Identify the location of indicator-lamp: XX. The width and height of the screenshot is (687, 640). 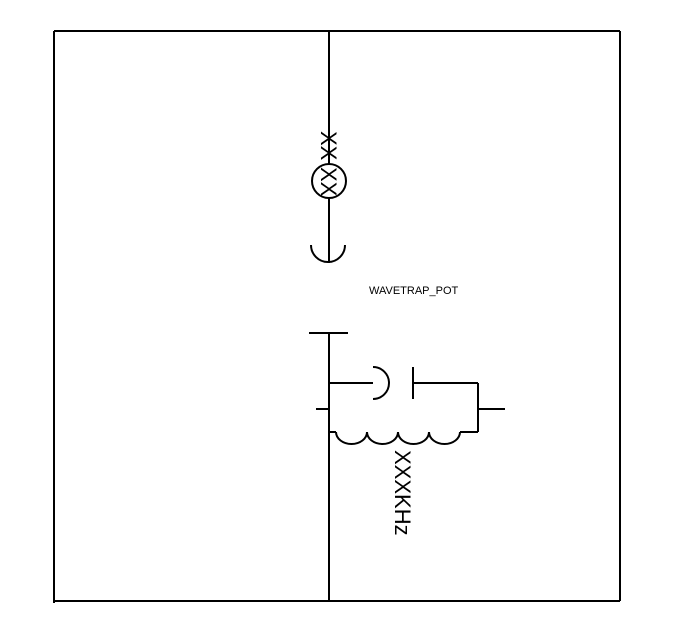
(329, 181).